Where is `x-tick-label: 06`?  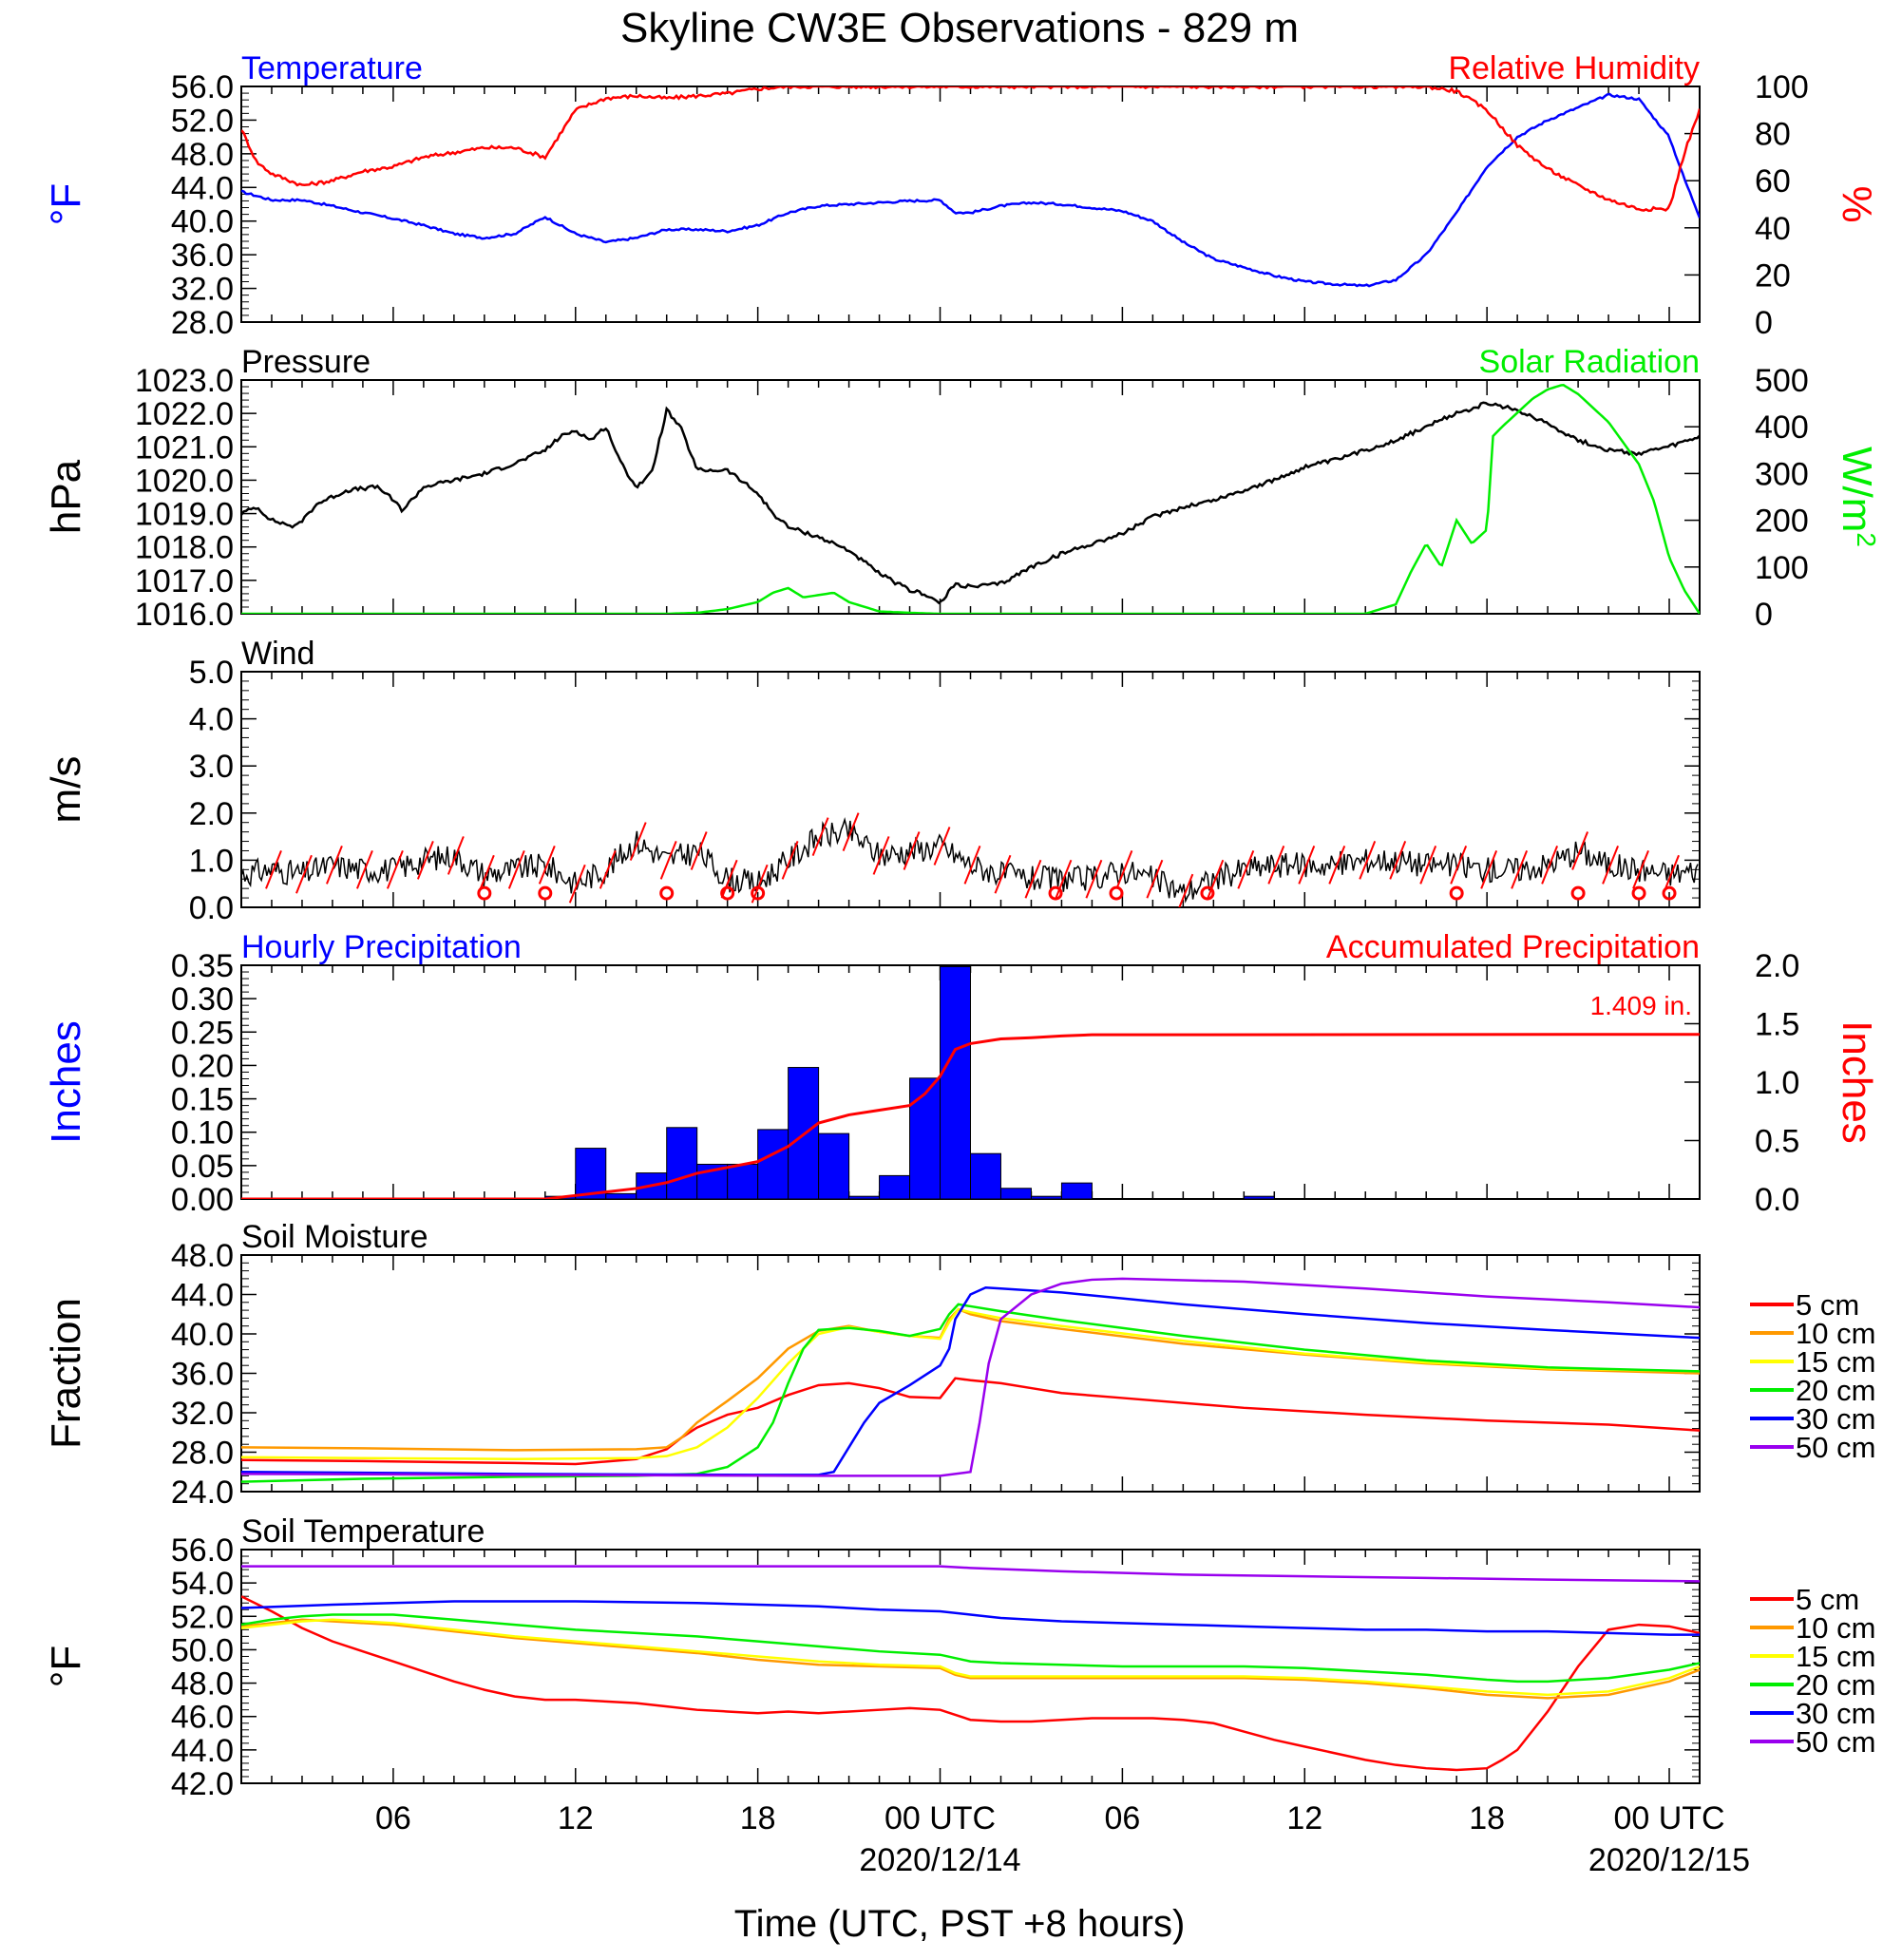
x-tick-label: 06 is located at coordinates (1122, 1818).